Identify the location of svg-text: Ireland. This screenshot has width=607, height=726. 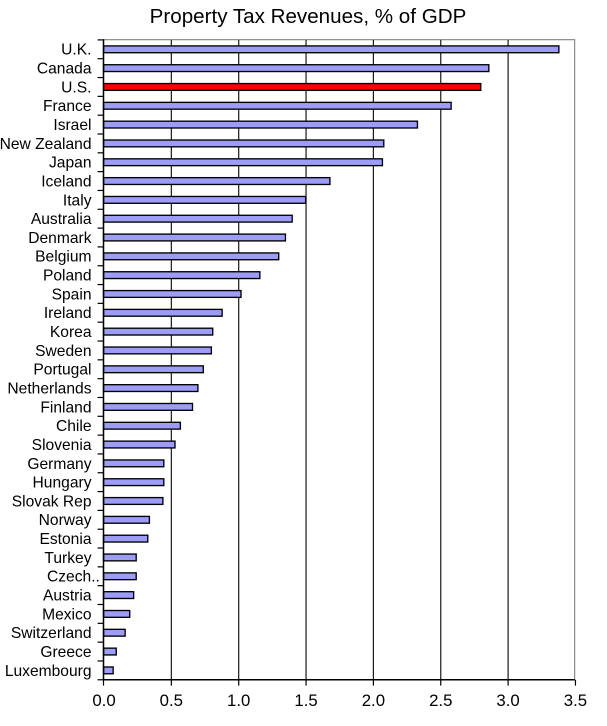
(68, 313).